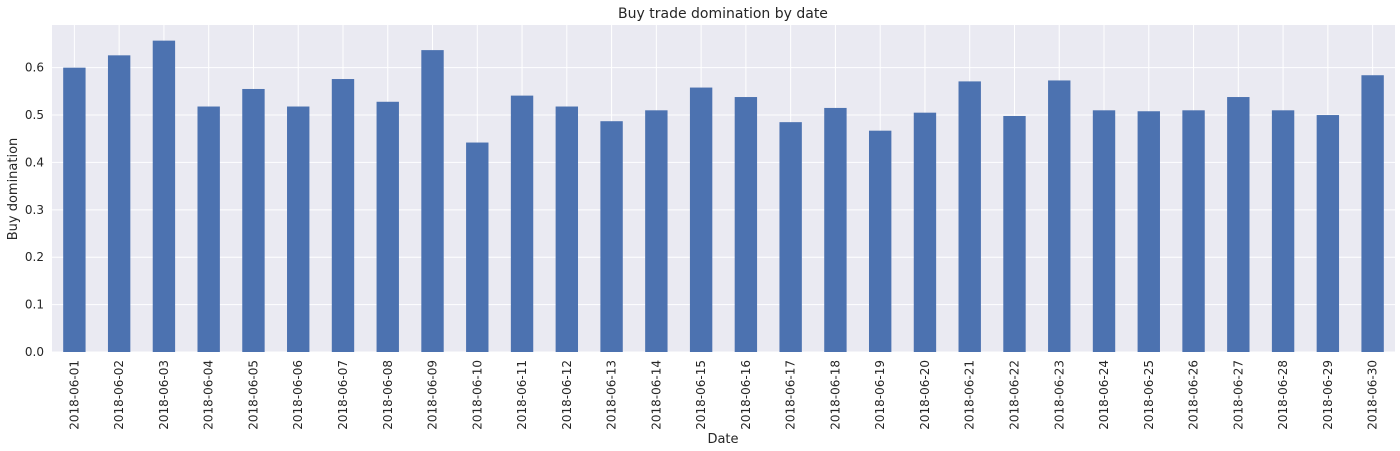 This screenshot has width=1400, height=451. I want to click on y-tick-label: 0.6, so click(34, 68).